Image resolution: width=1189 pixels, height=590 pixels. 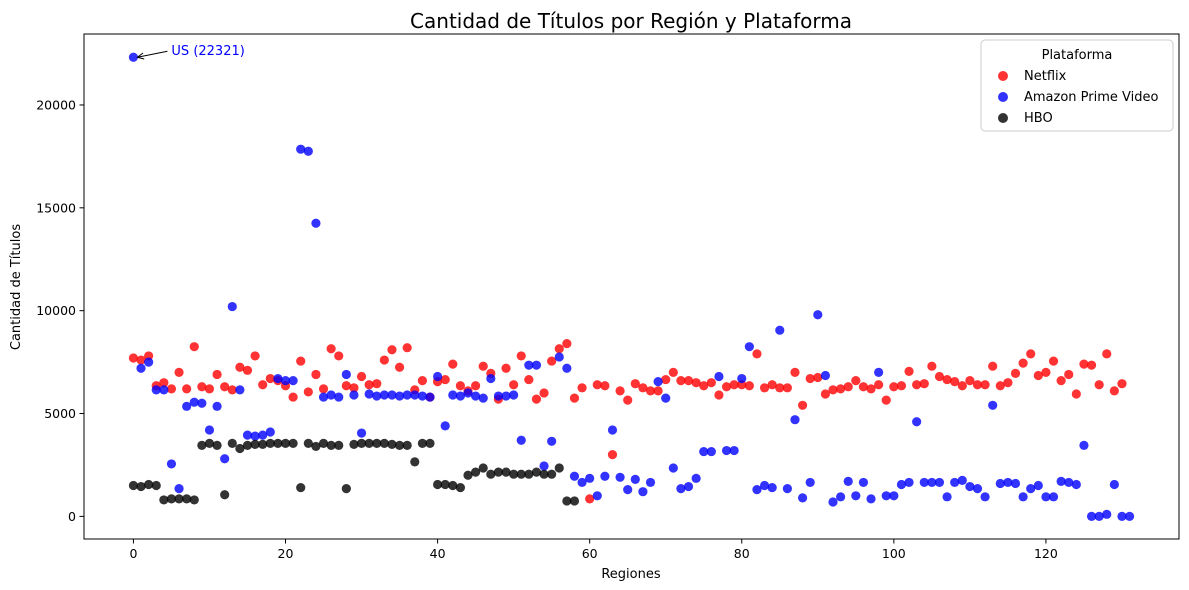 I want to click on x-tick-label: 60, so click(x=590, y=553).